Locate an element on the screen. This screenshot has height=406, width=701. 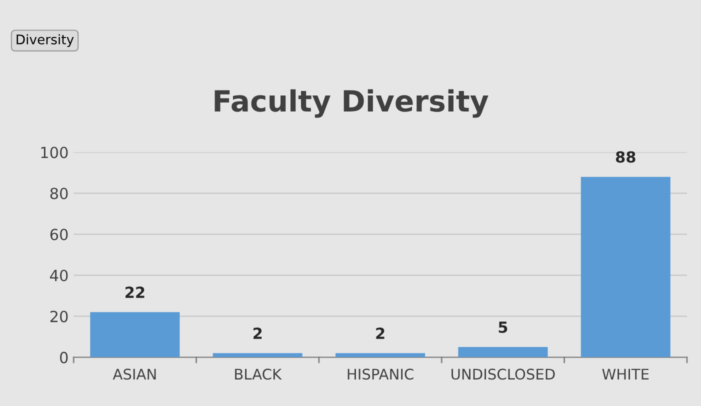
y-tick-label: 40 is located at coordinates (59, 276).